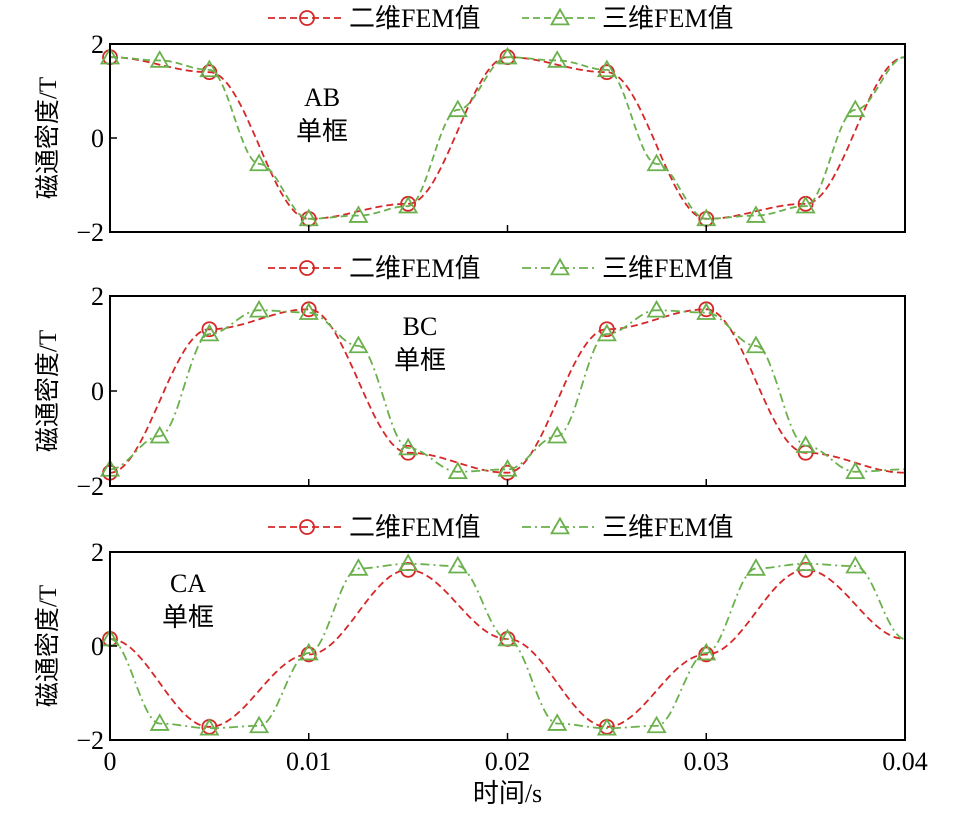  Describe the element at coordinates (508, 761) in the screenshot. I see `x-tick-label: 0.02` at that location.